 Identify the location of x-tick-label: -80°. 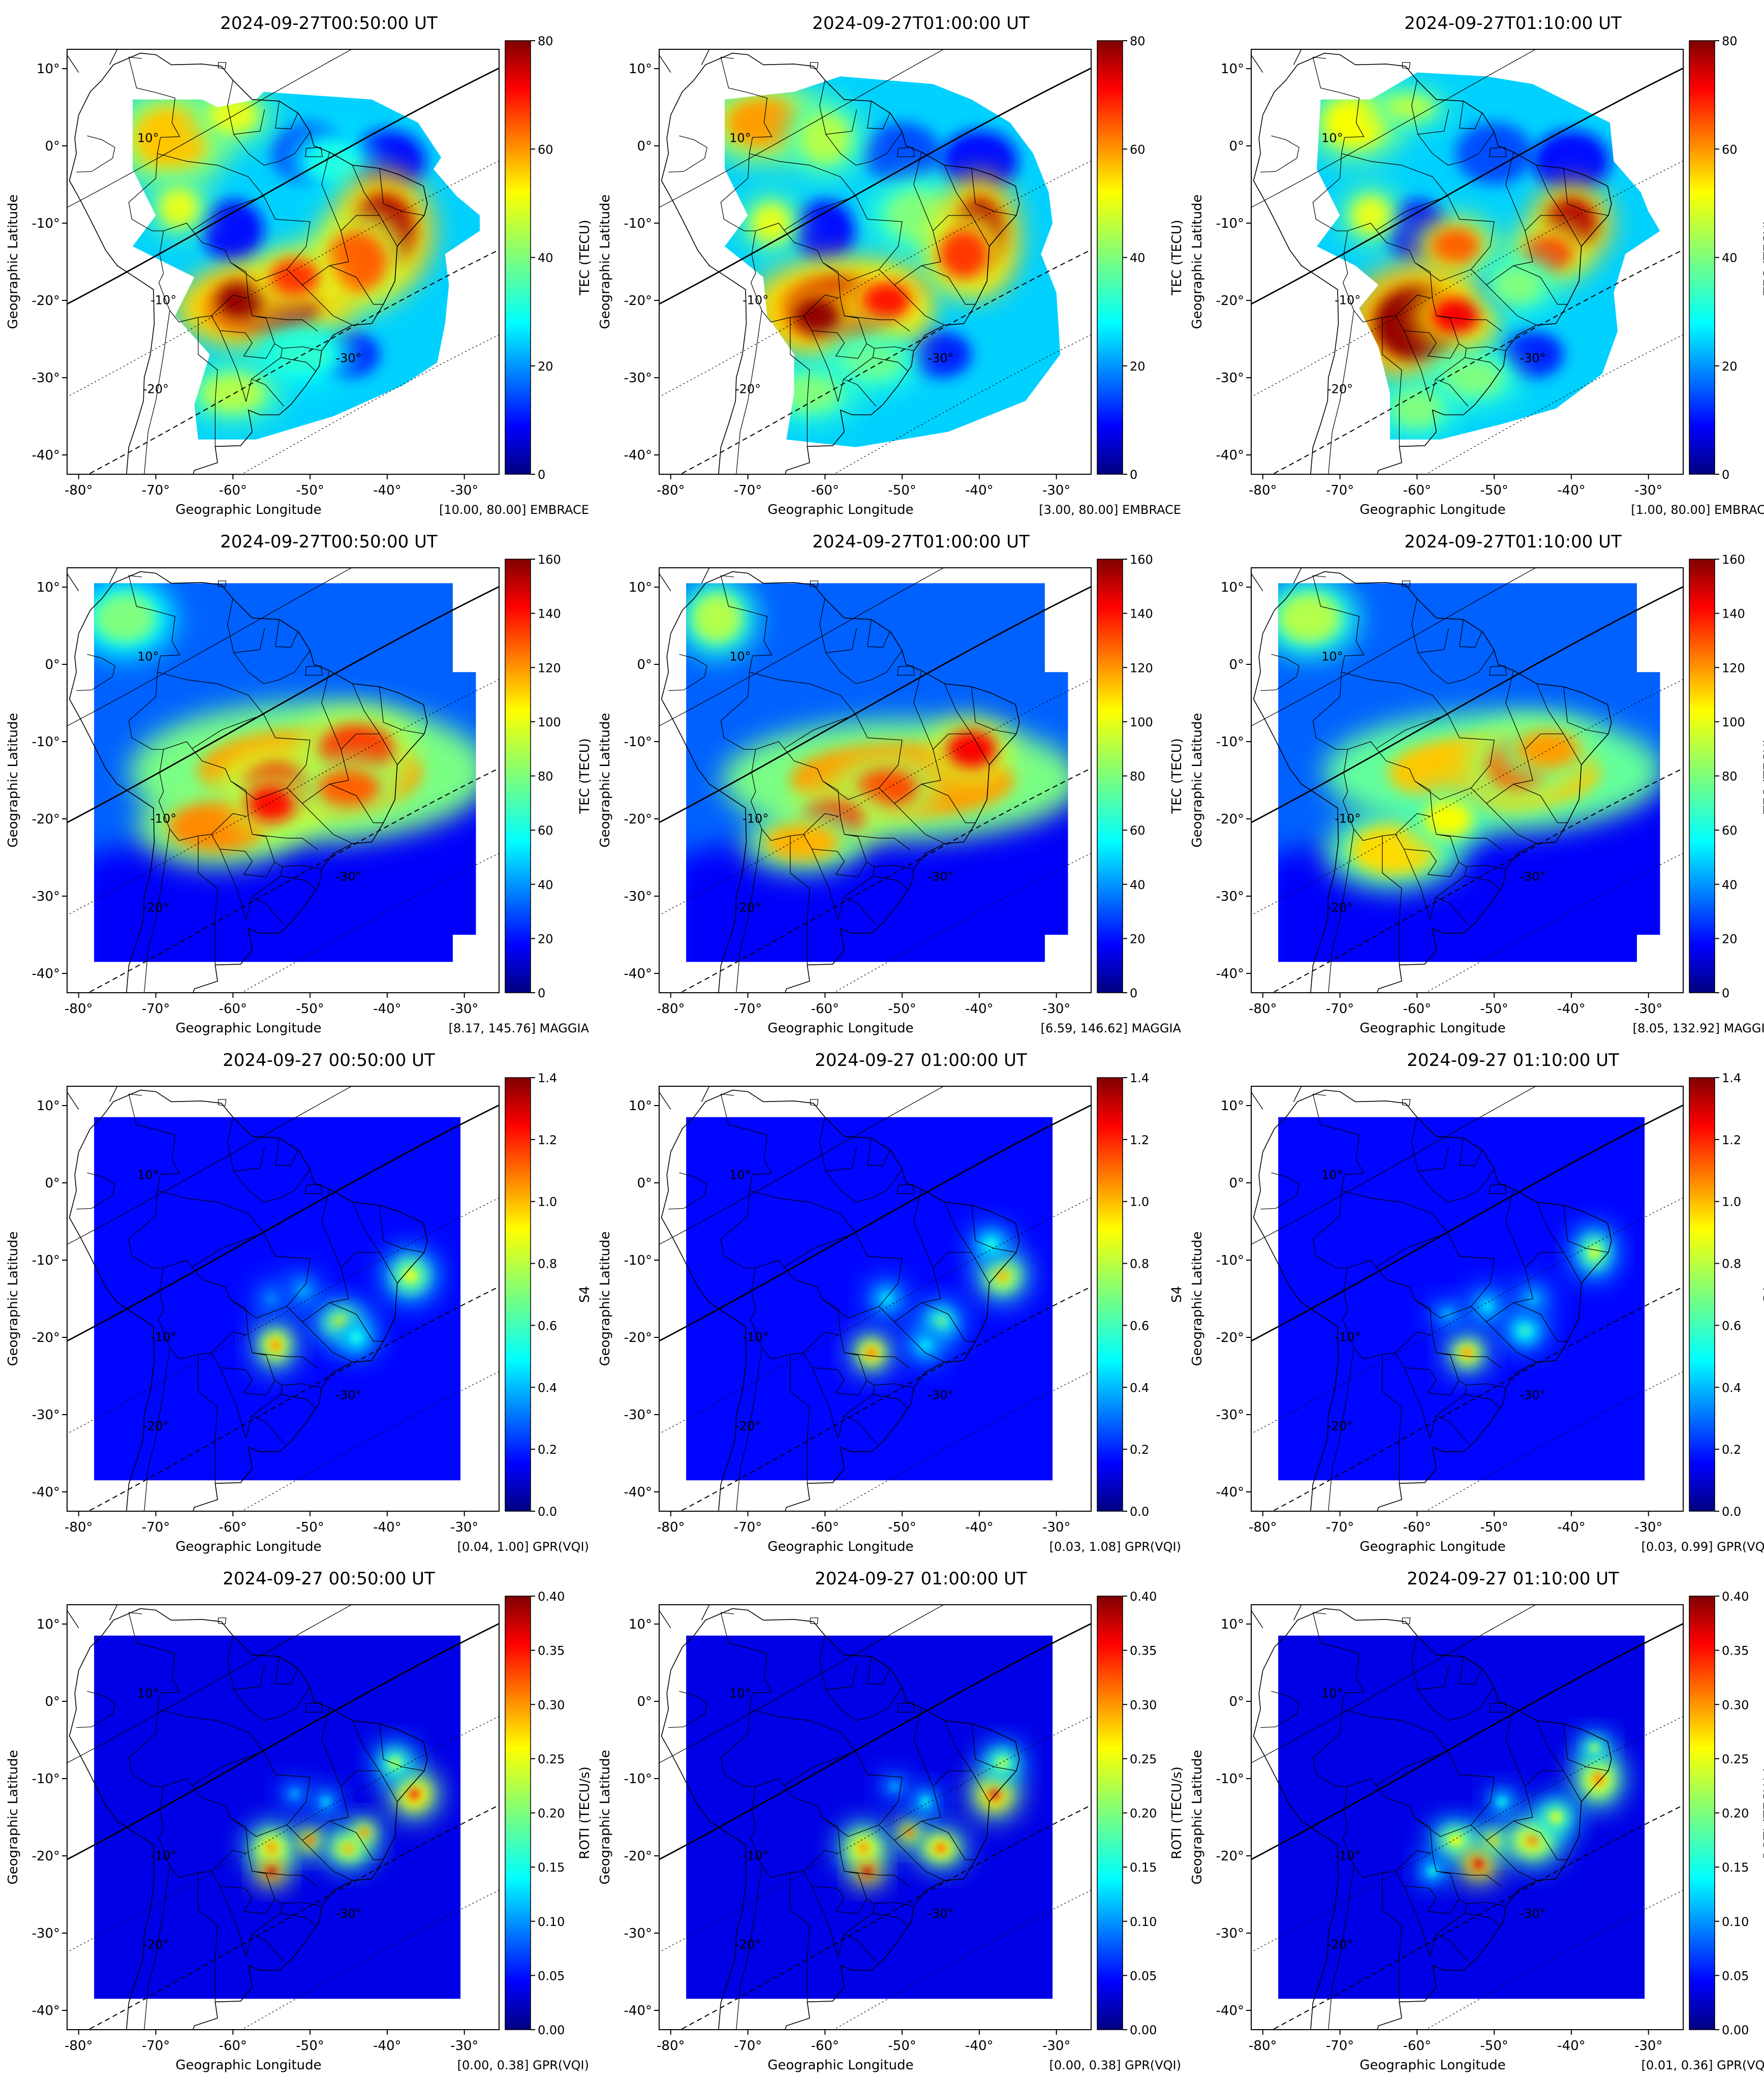
(671, 490).